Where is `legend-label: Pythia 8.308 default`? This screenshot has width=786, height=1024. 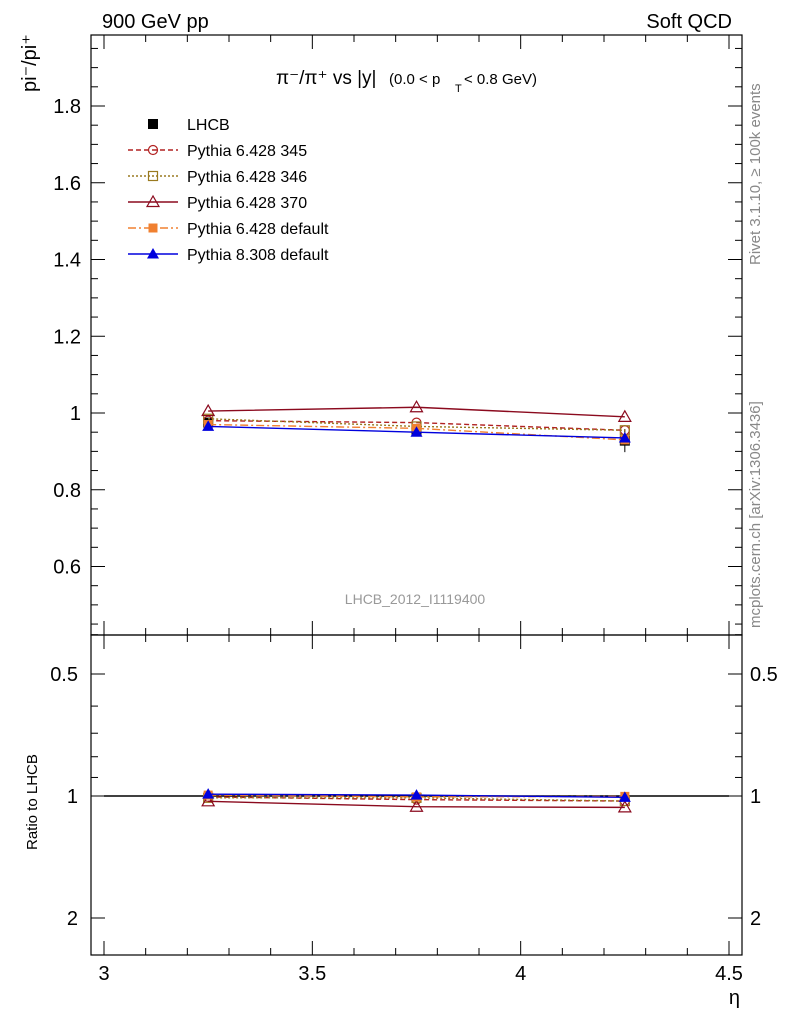
legend-label: Pythia 8.308 default is located at coordinates (258, 255).